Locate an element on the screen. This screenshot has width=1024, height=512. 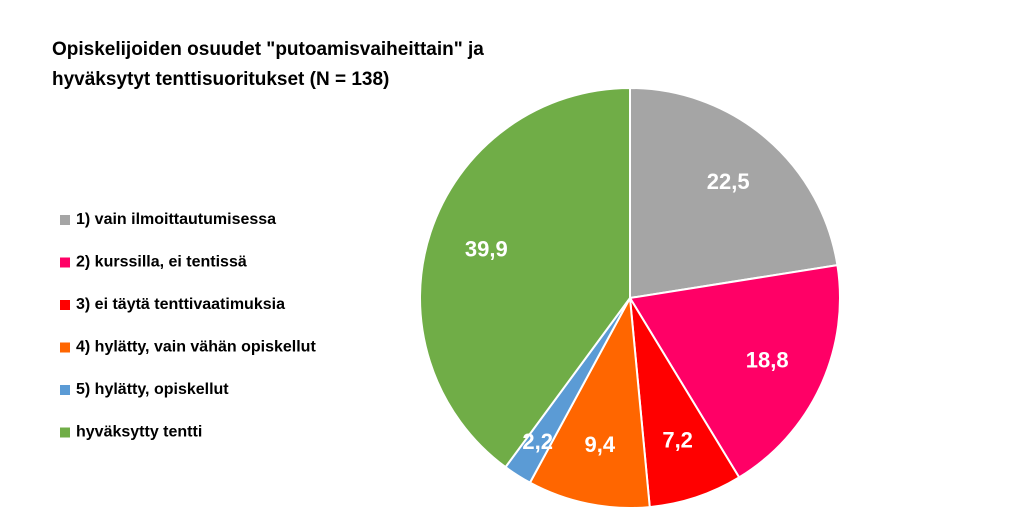
legend-label: hyväksytty tentti is located at coordinates (139, 432).